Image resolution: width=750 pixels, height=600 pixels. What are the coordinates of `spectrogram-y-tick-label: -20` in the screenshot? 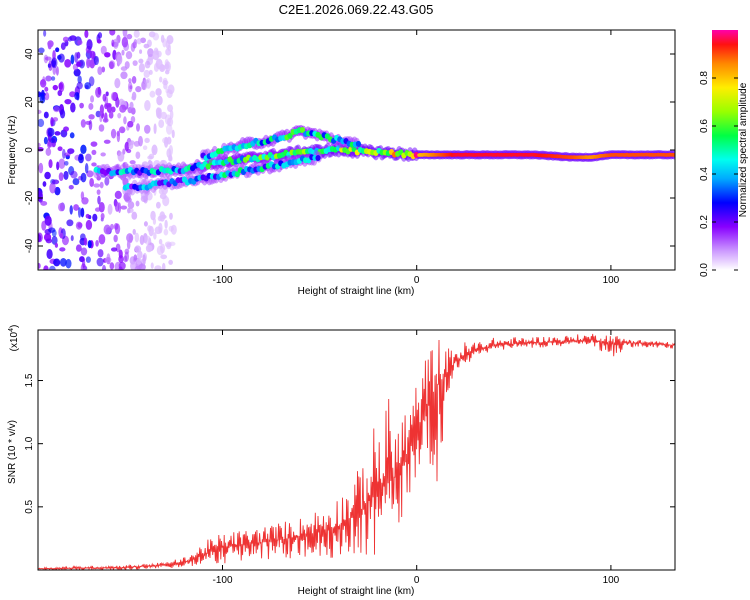 It's located at (29, 197).